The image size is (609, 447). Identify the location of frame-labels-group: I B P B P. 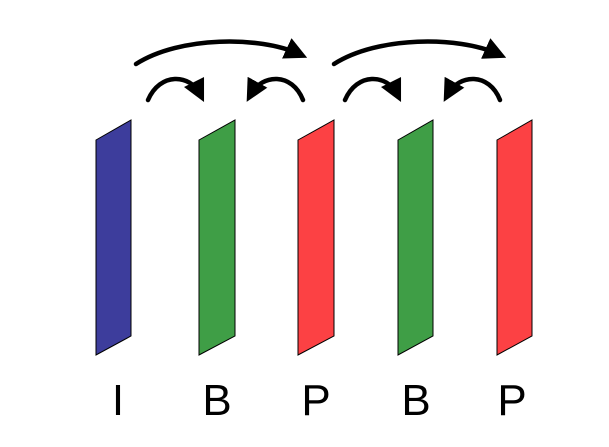
(319, 400).